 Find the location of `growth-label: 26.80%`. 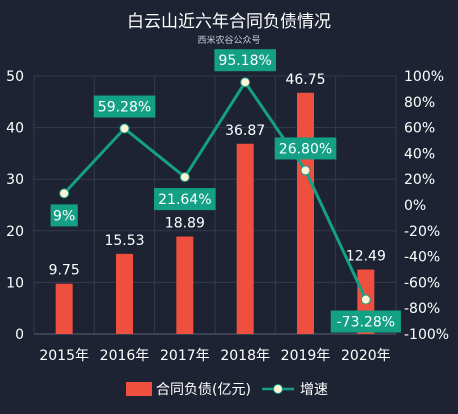

growth-label: 26.80% is located at coordinates (305, 149).